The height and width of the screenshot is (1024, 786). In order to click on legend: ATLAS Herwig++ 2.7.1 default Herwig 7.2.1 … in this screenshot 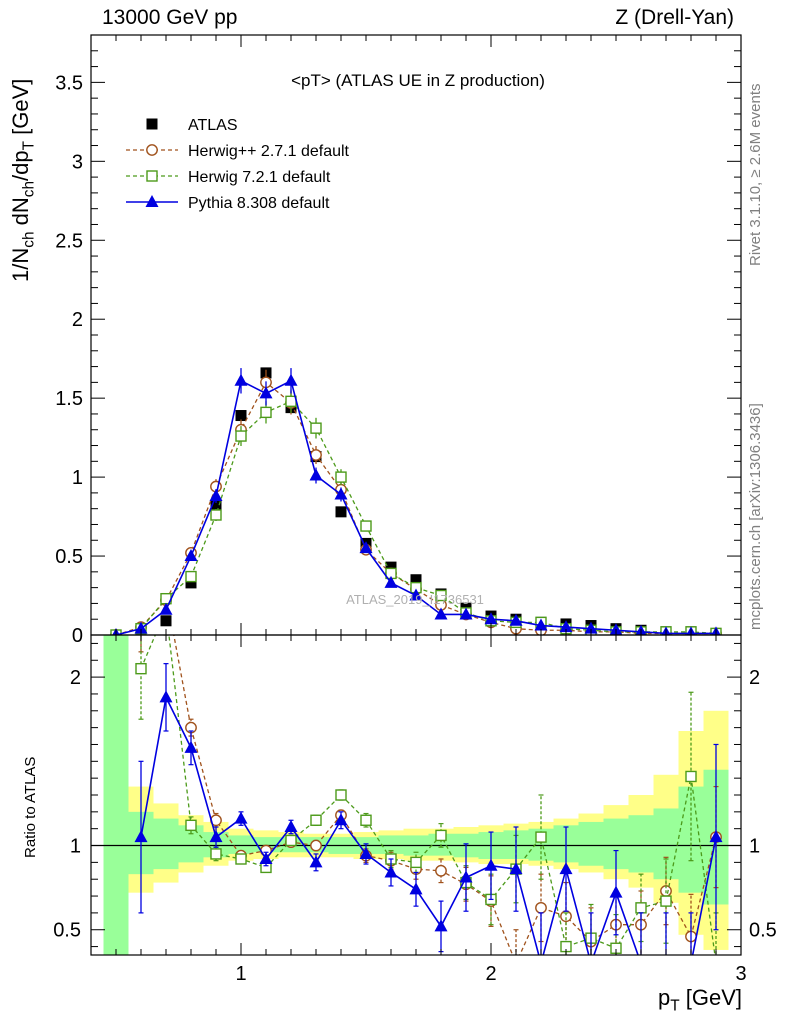, I will do `click(238, 164)`.